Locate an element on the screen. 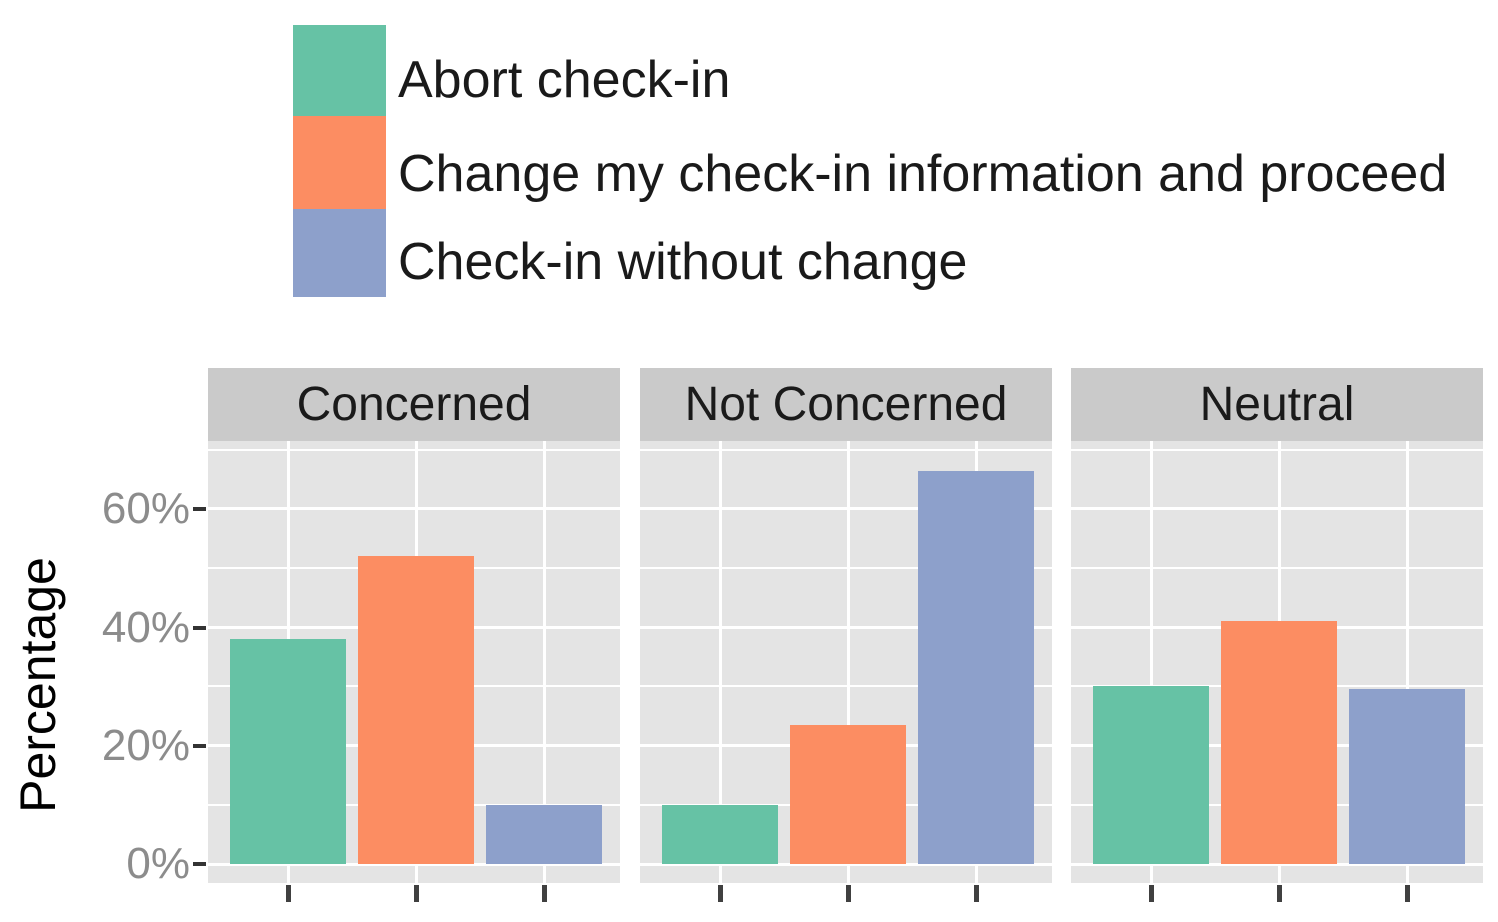 The height and width of the screenshot is (922, 1498). y-tick-label-0: 0% is located at coordinates (158, 863).